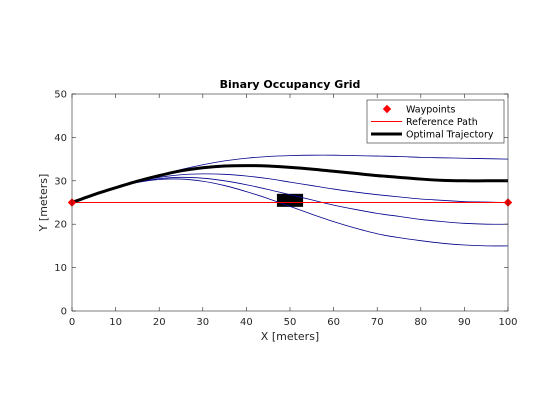 This screenshot has height=420, width=560. I want to click on legend-label-waypoints: Waypoints, so click(430, 110).